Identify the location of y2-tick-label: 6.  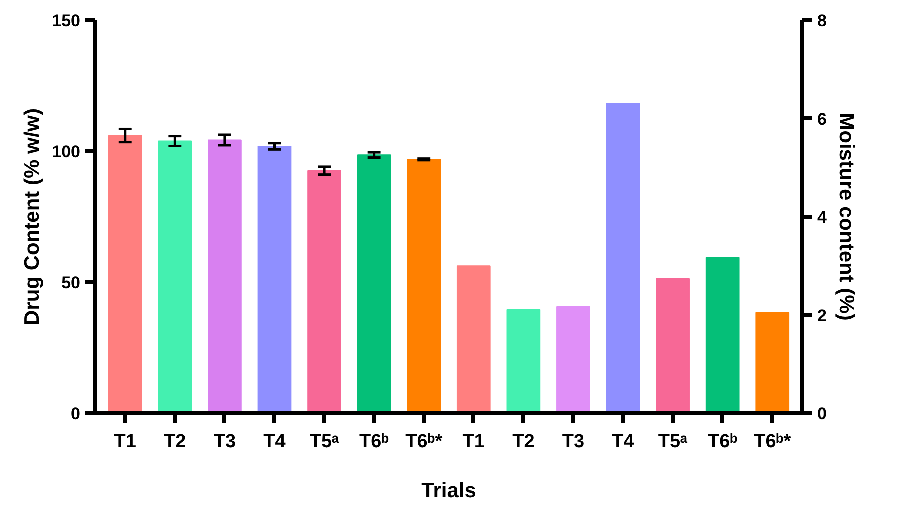
(822, 119).